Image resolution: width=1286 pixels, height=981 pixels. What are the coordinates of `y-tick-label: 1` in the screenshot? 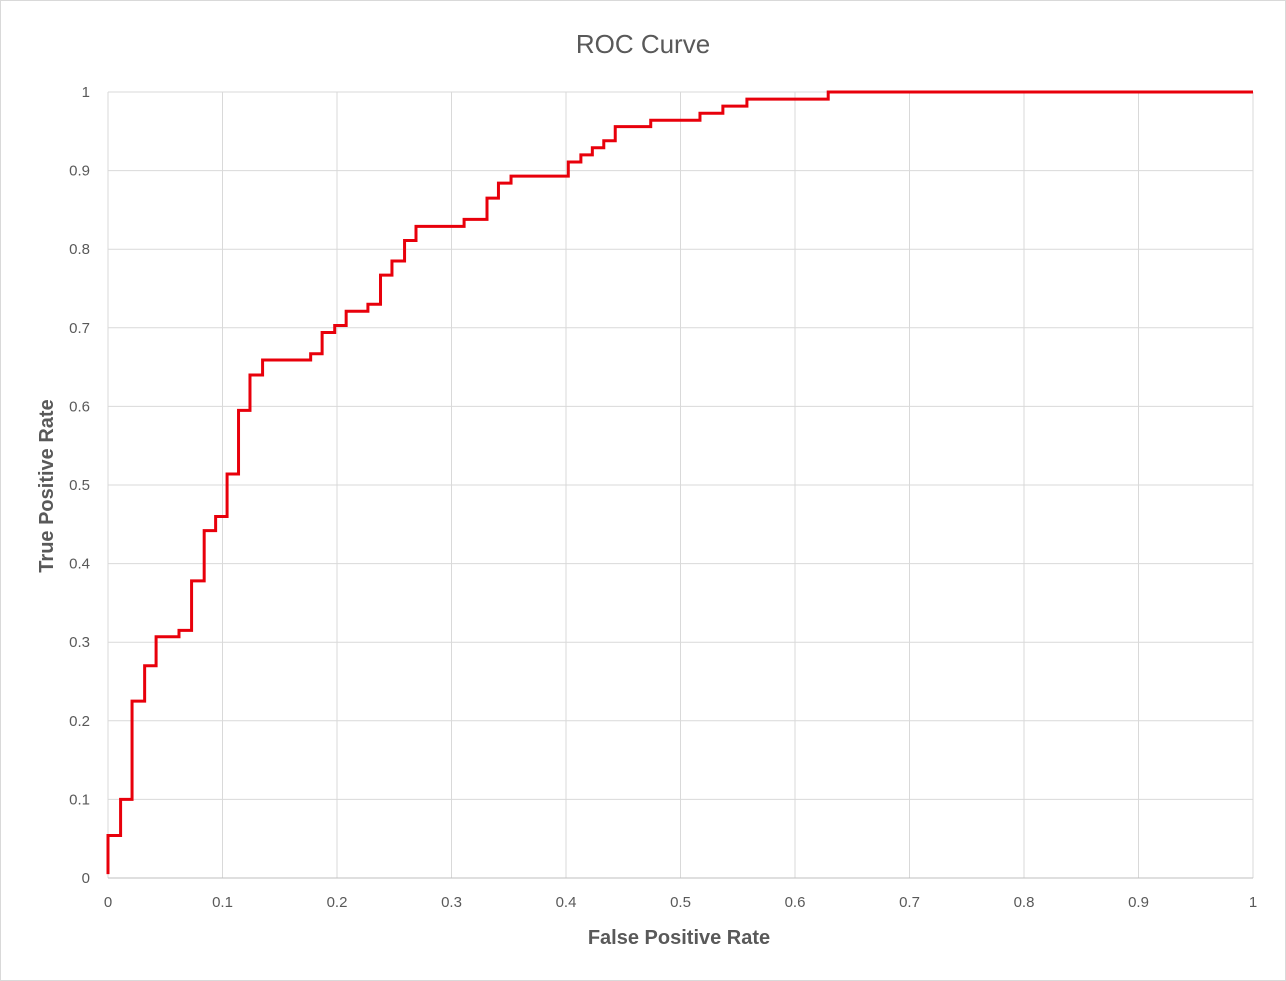 It's located at (86, 92).